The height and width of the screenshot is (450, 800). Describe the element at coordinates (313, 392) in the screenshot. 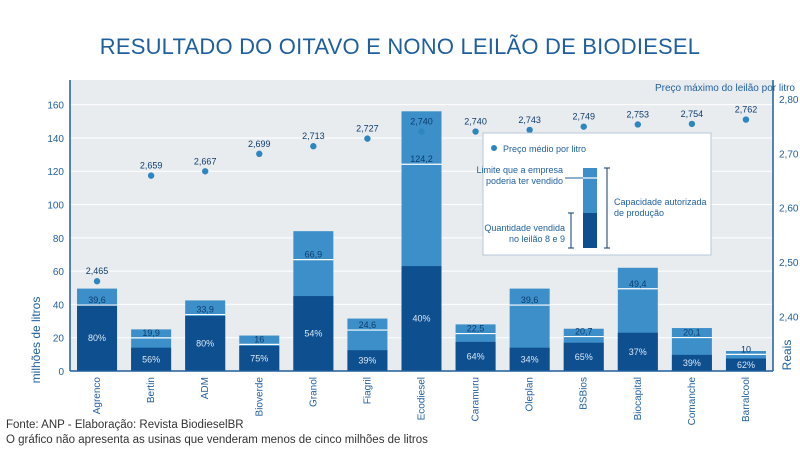

I see `x-tick-label: Granol` at that location.